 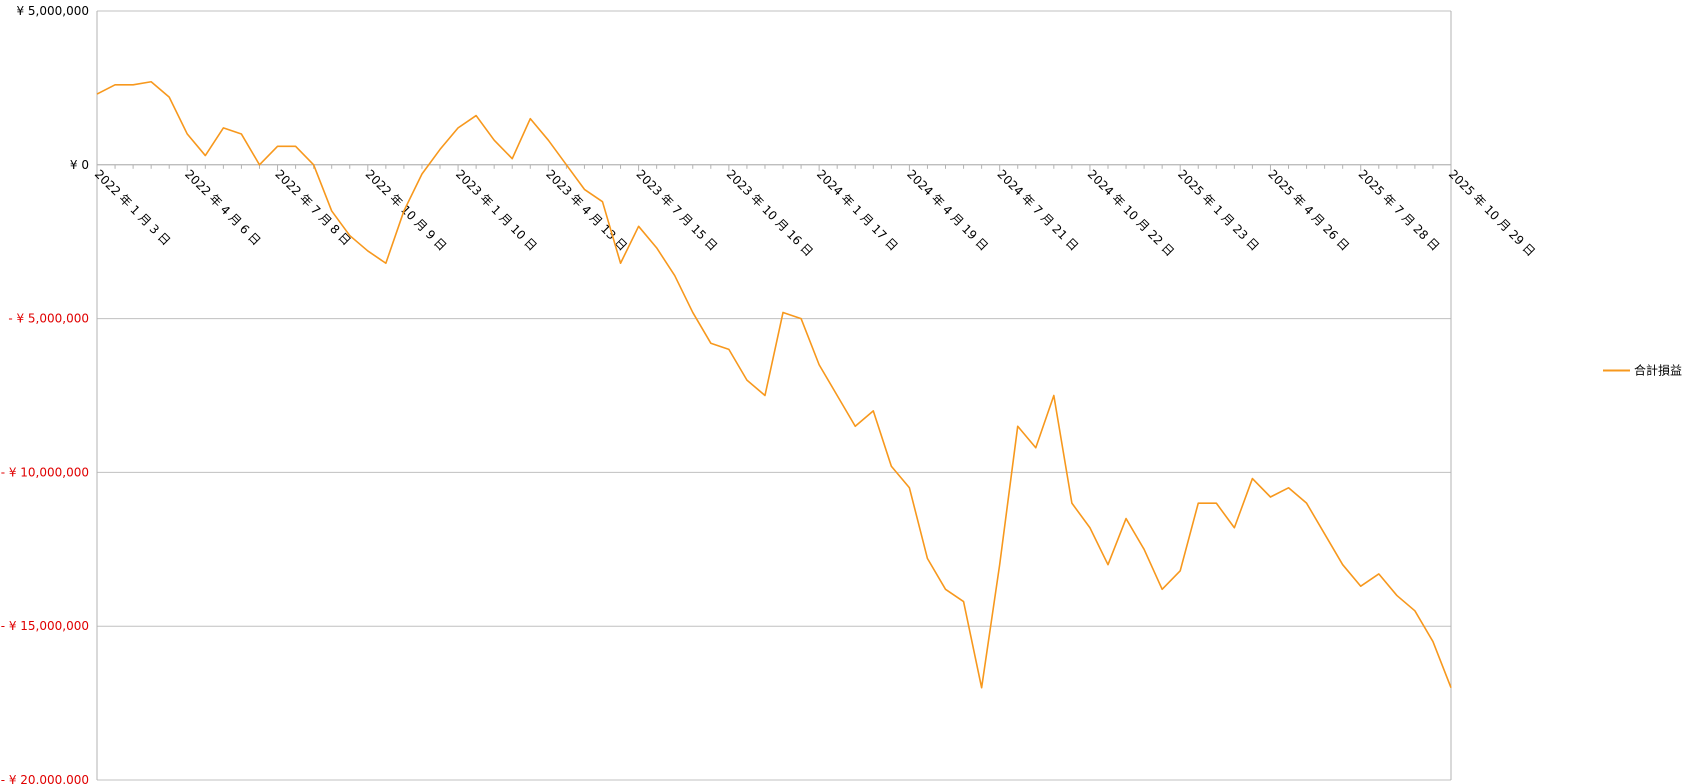 What do you see at coordinates (947, 210) in the screenshot?
I see `x-tick-label: 2024 年 4 月 19 日` at bounding box center [947, 210].